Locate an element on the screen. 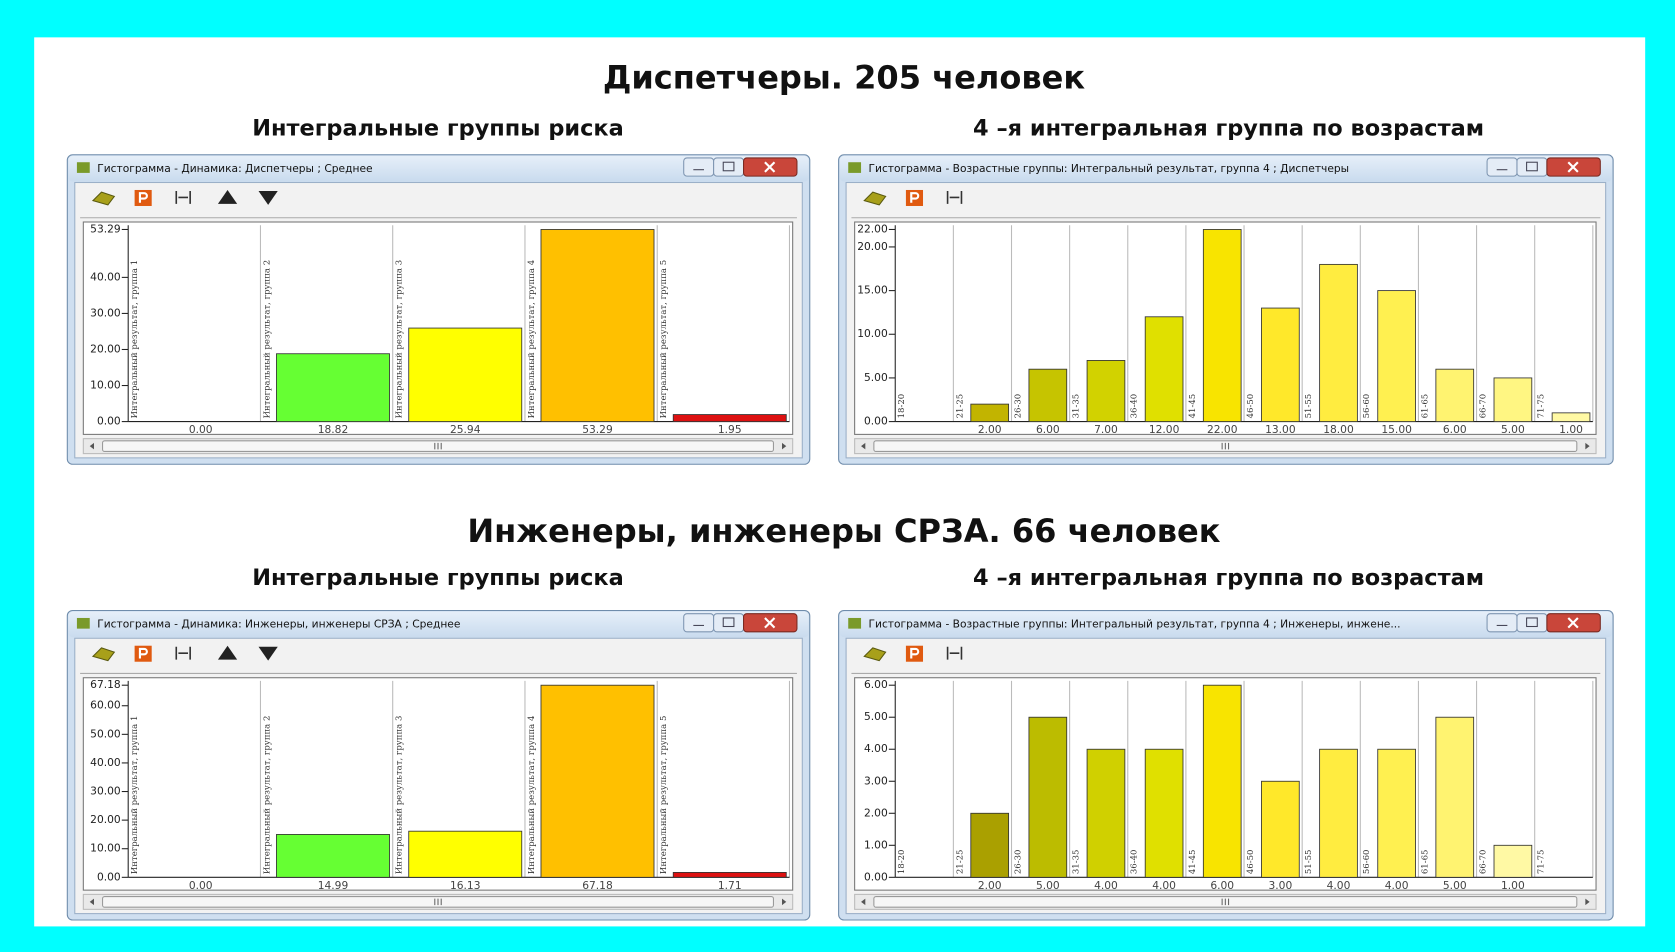 This screenshot has height=952, width=1675. y-tick-label: 60.00 is located at coordinates (105, 705).